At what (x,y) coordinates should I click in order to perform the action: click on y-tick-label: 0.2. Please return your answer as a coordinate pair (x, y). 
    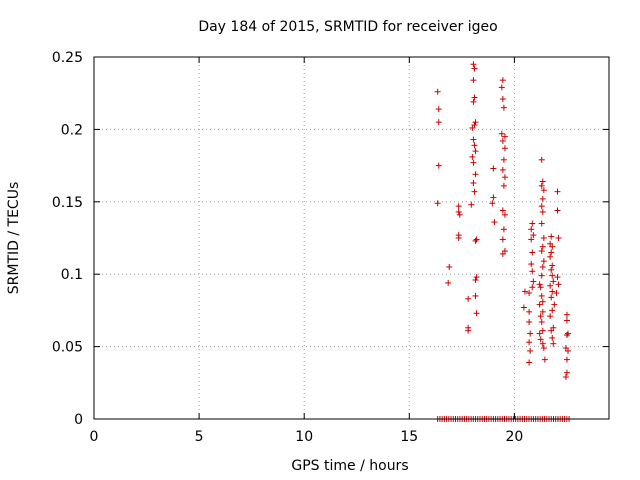
    Looking at the image, I should click on (72, 130).